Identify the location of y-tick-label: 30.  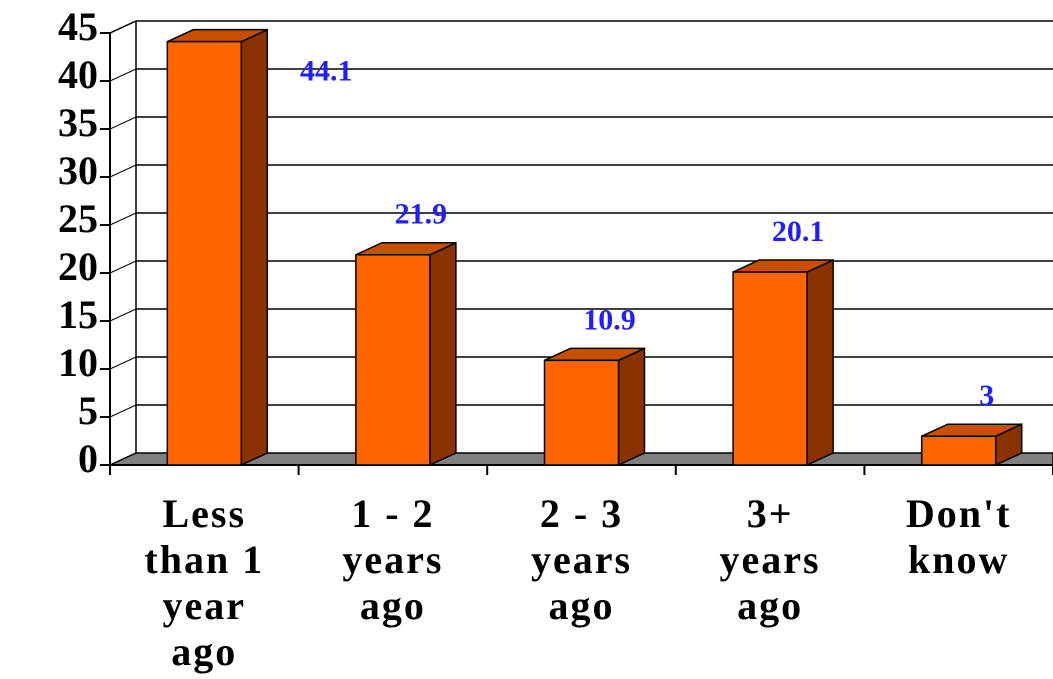
(78, 170).